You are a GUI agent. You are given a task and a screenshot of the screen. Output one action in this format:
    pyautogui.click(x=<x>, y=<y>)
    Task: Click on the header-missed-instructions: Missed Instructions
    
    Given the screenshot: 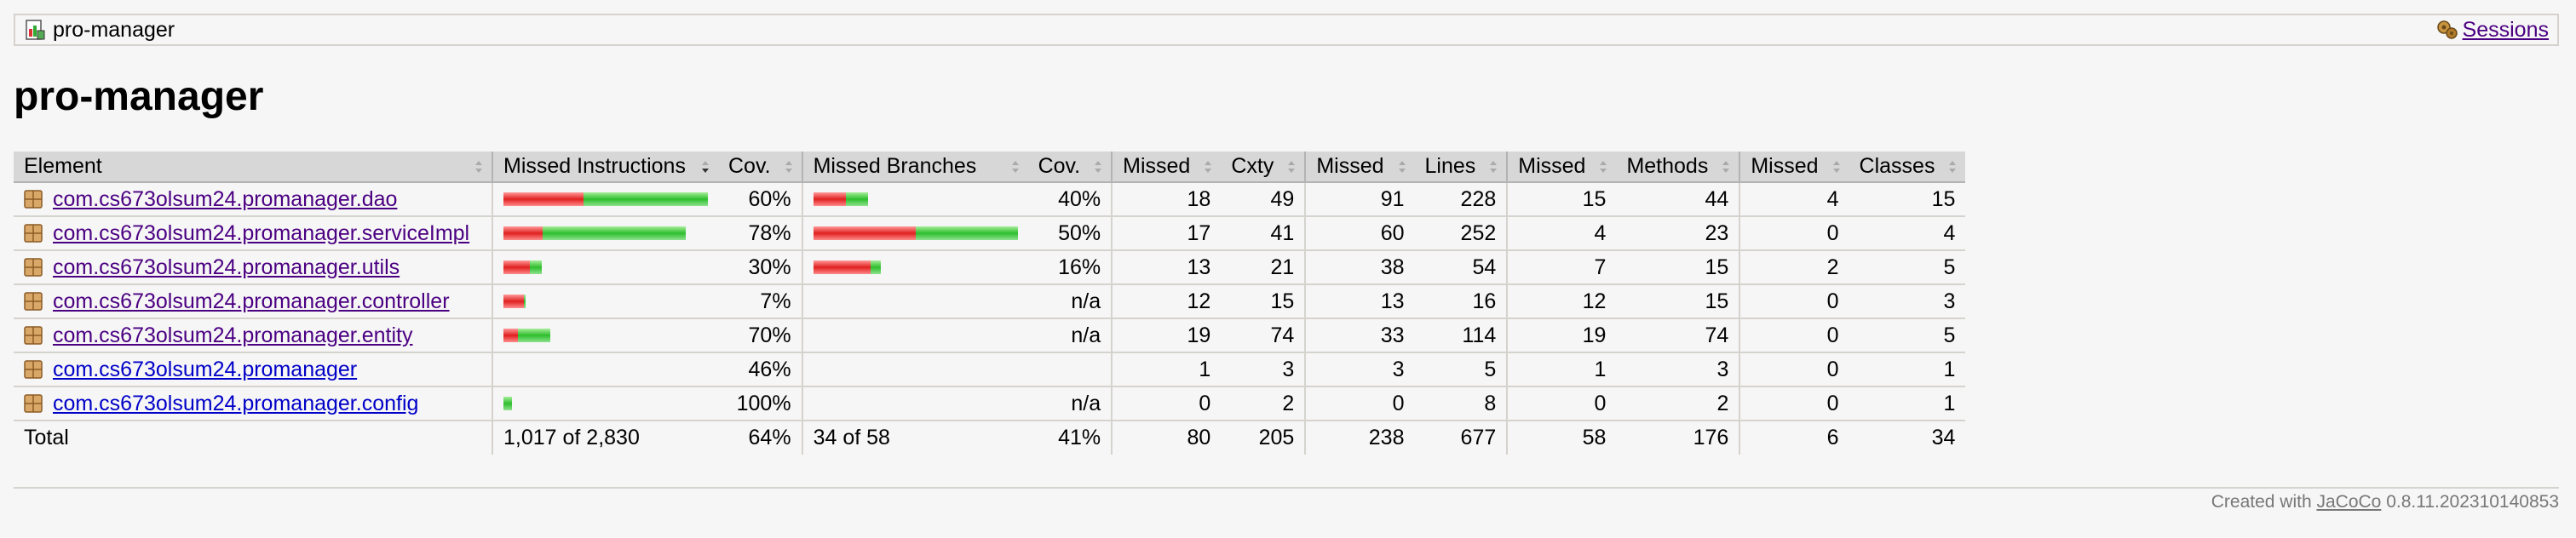 What is the action you would take?
    pyautogui.click(x=605, y=167)
    